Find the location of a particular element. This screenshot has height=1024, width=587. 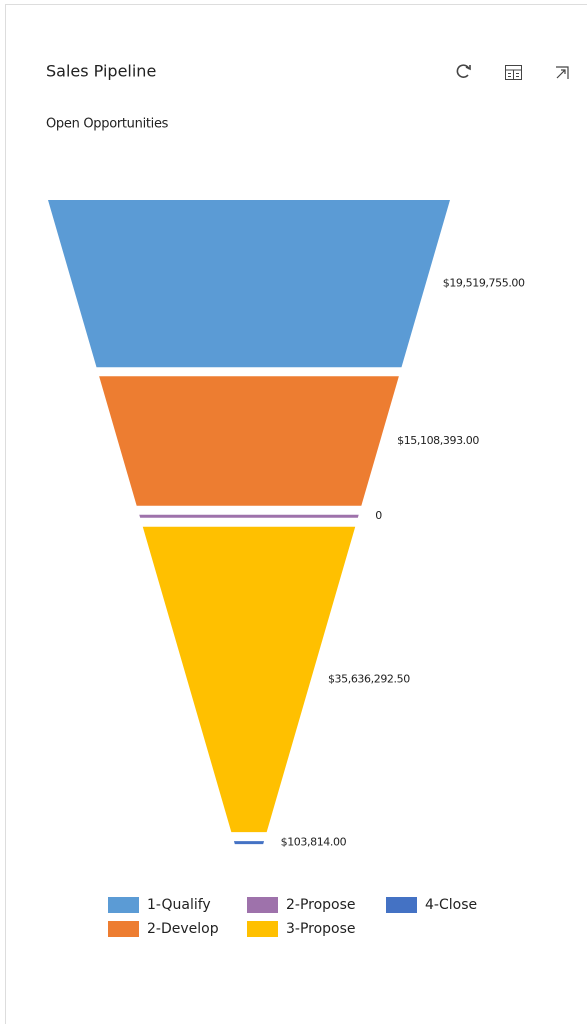

chart-subtitle: Open Opportunities is located at coordinates (107, 124).